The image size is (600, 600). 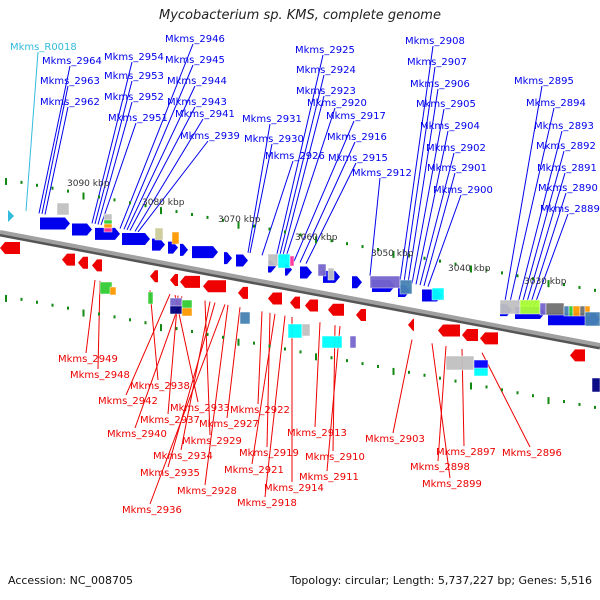 What do you see at coordinates (88, 184) in the screenshot?
I see `scale-label: 3090 kbp` at bounding box center [88, 184].